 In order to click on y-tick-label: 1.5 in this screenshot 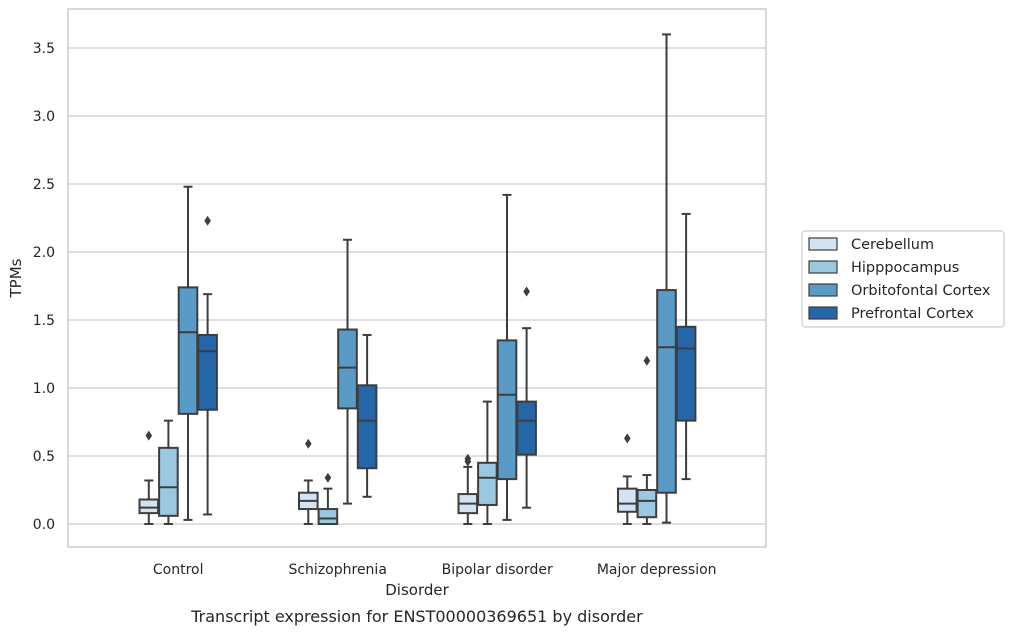, I will do `click(44, 321)`.